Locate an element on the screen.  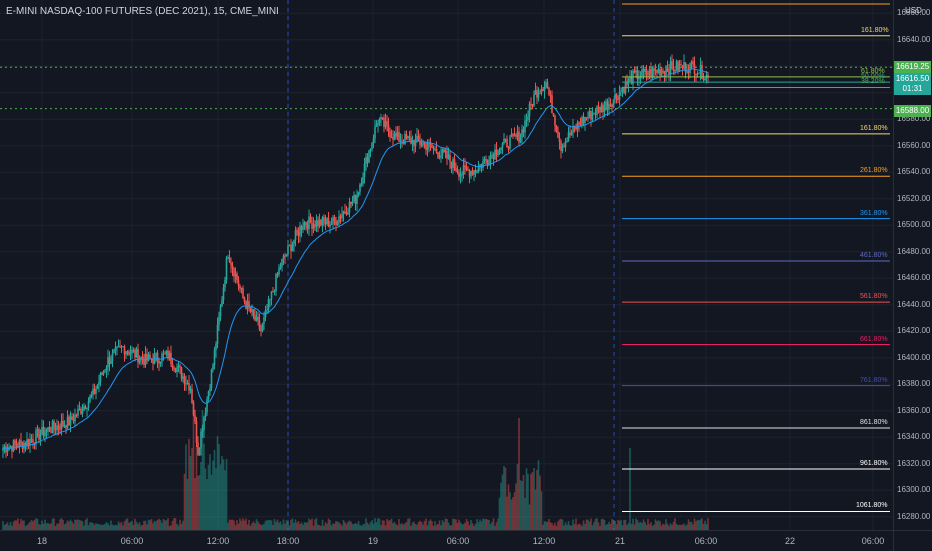
price-tick: 16660.00 is located at coordinates (914, 13).